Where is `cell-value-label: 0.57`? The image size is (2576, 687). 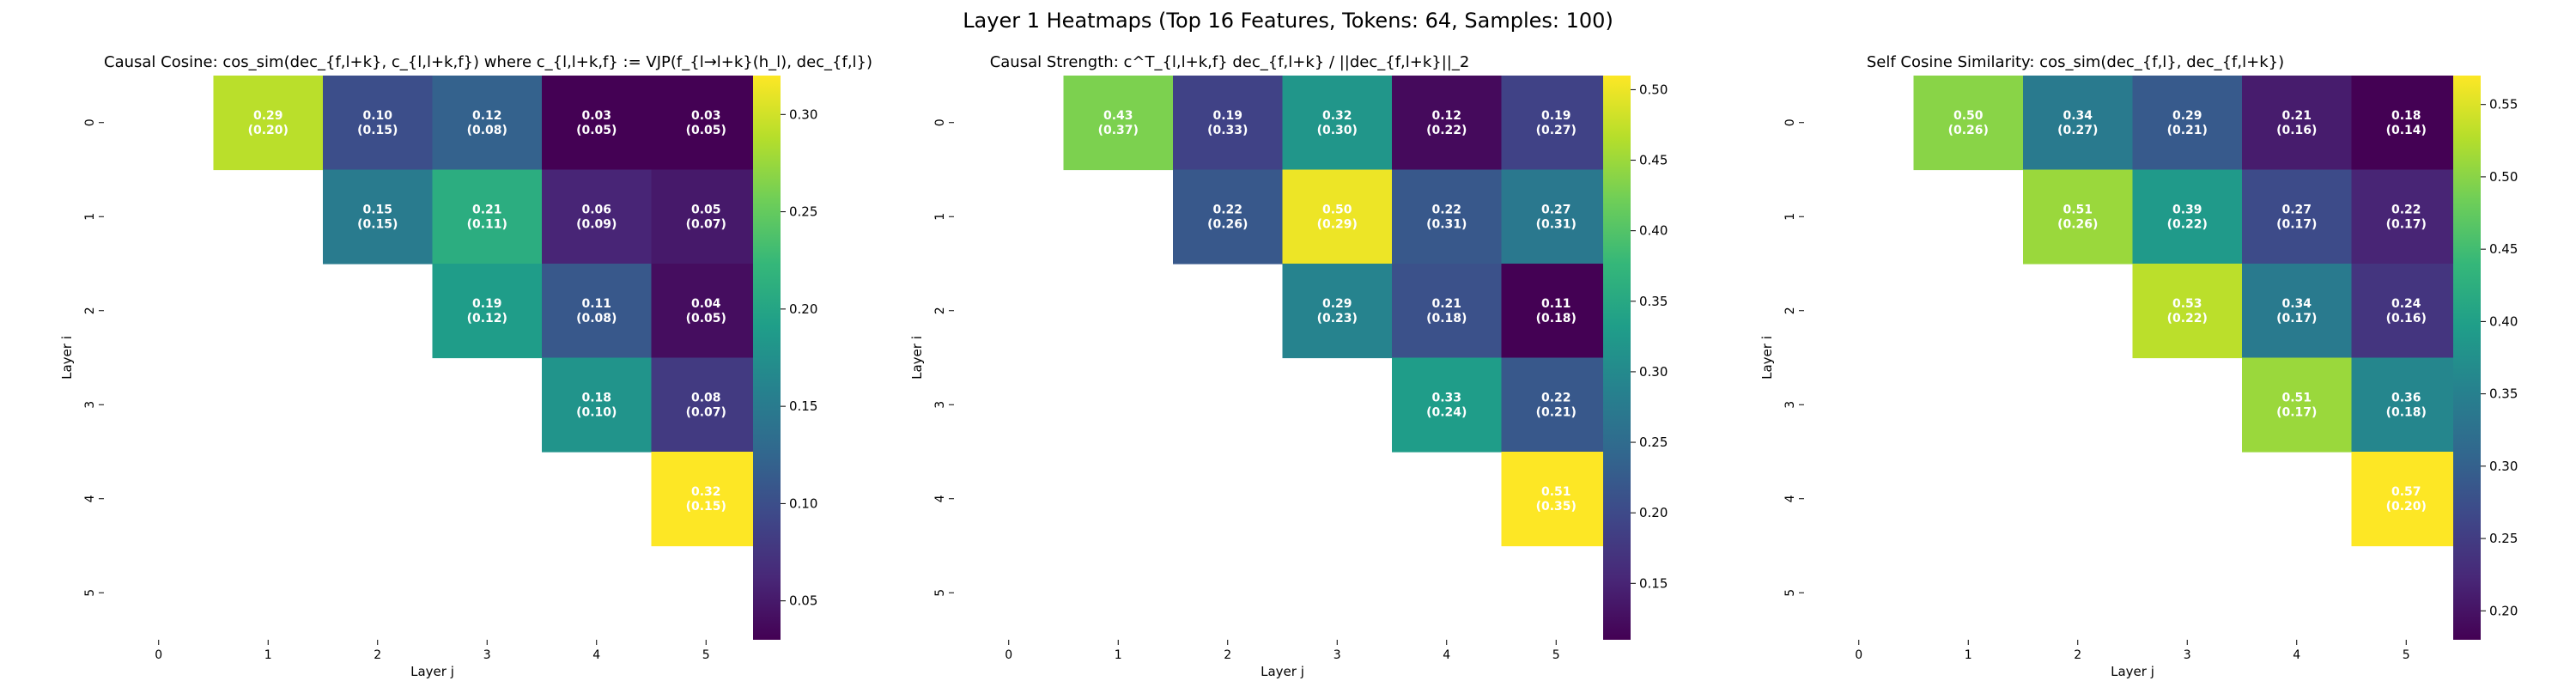 cell-value-label: 0.57 is located at coordinates (2406, 492).